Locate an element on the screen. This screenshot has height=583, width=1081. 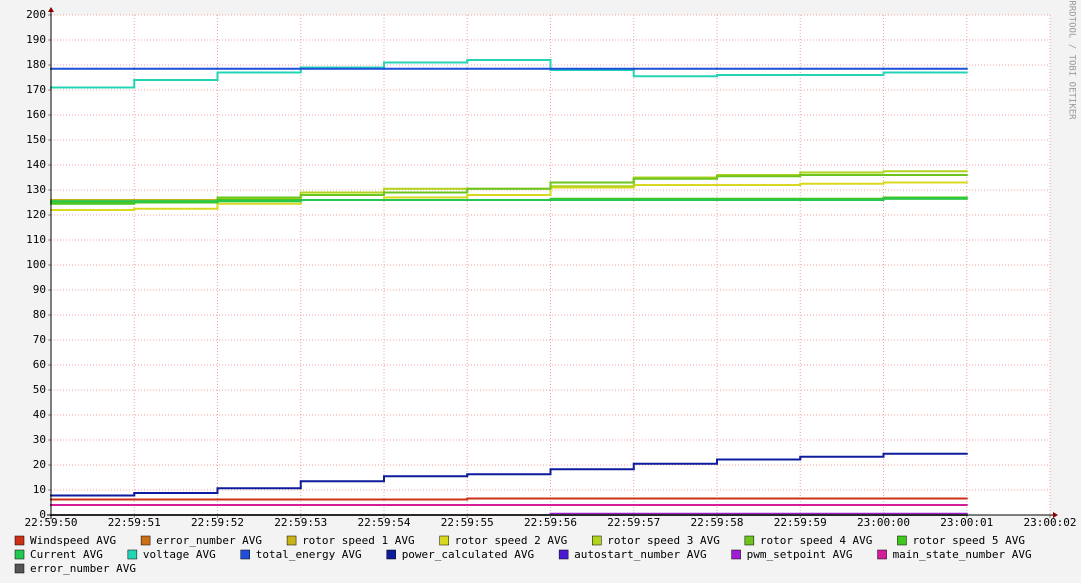
y-tick-label: 170 is located at coordinates (36, 89).